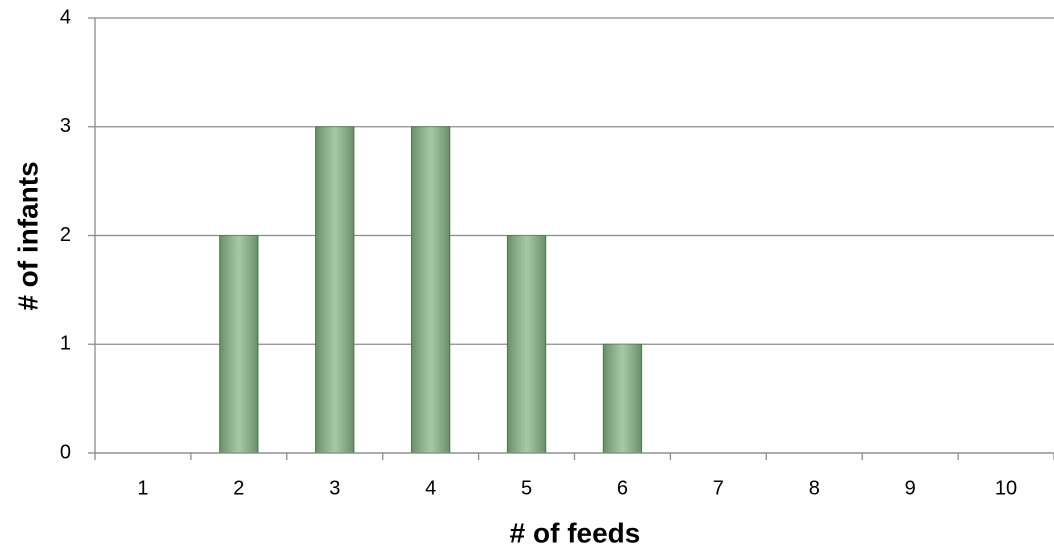  Describe the element at coordinates (814, 488) in the screenshot. I see `x-tick-label: 8` at that location.